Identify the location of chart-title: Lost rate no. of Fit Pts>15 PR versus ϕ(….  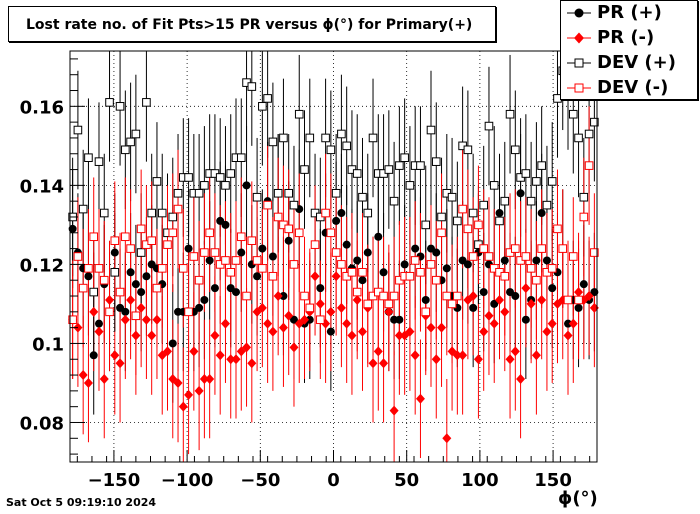
(249, 25).